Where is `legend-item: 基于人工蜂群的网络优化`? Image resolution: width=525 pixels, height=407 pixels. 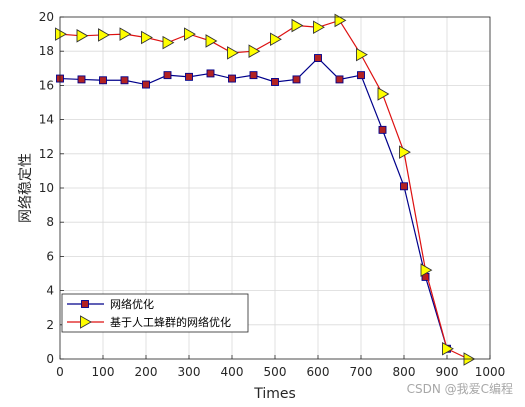
legend-item: 基于人工蜂群的网络优化 is located at coordinates (149, 322).